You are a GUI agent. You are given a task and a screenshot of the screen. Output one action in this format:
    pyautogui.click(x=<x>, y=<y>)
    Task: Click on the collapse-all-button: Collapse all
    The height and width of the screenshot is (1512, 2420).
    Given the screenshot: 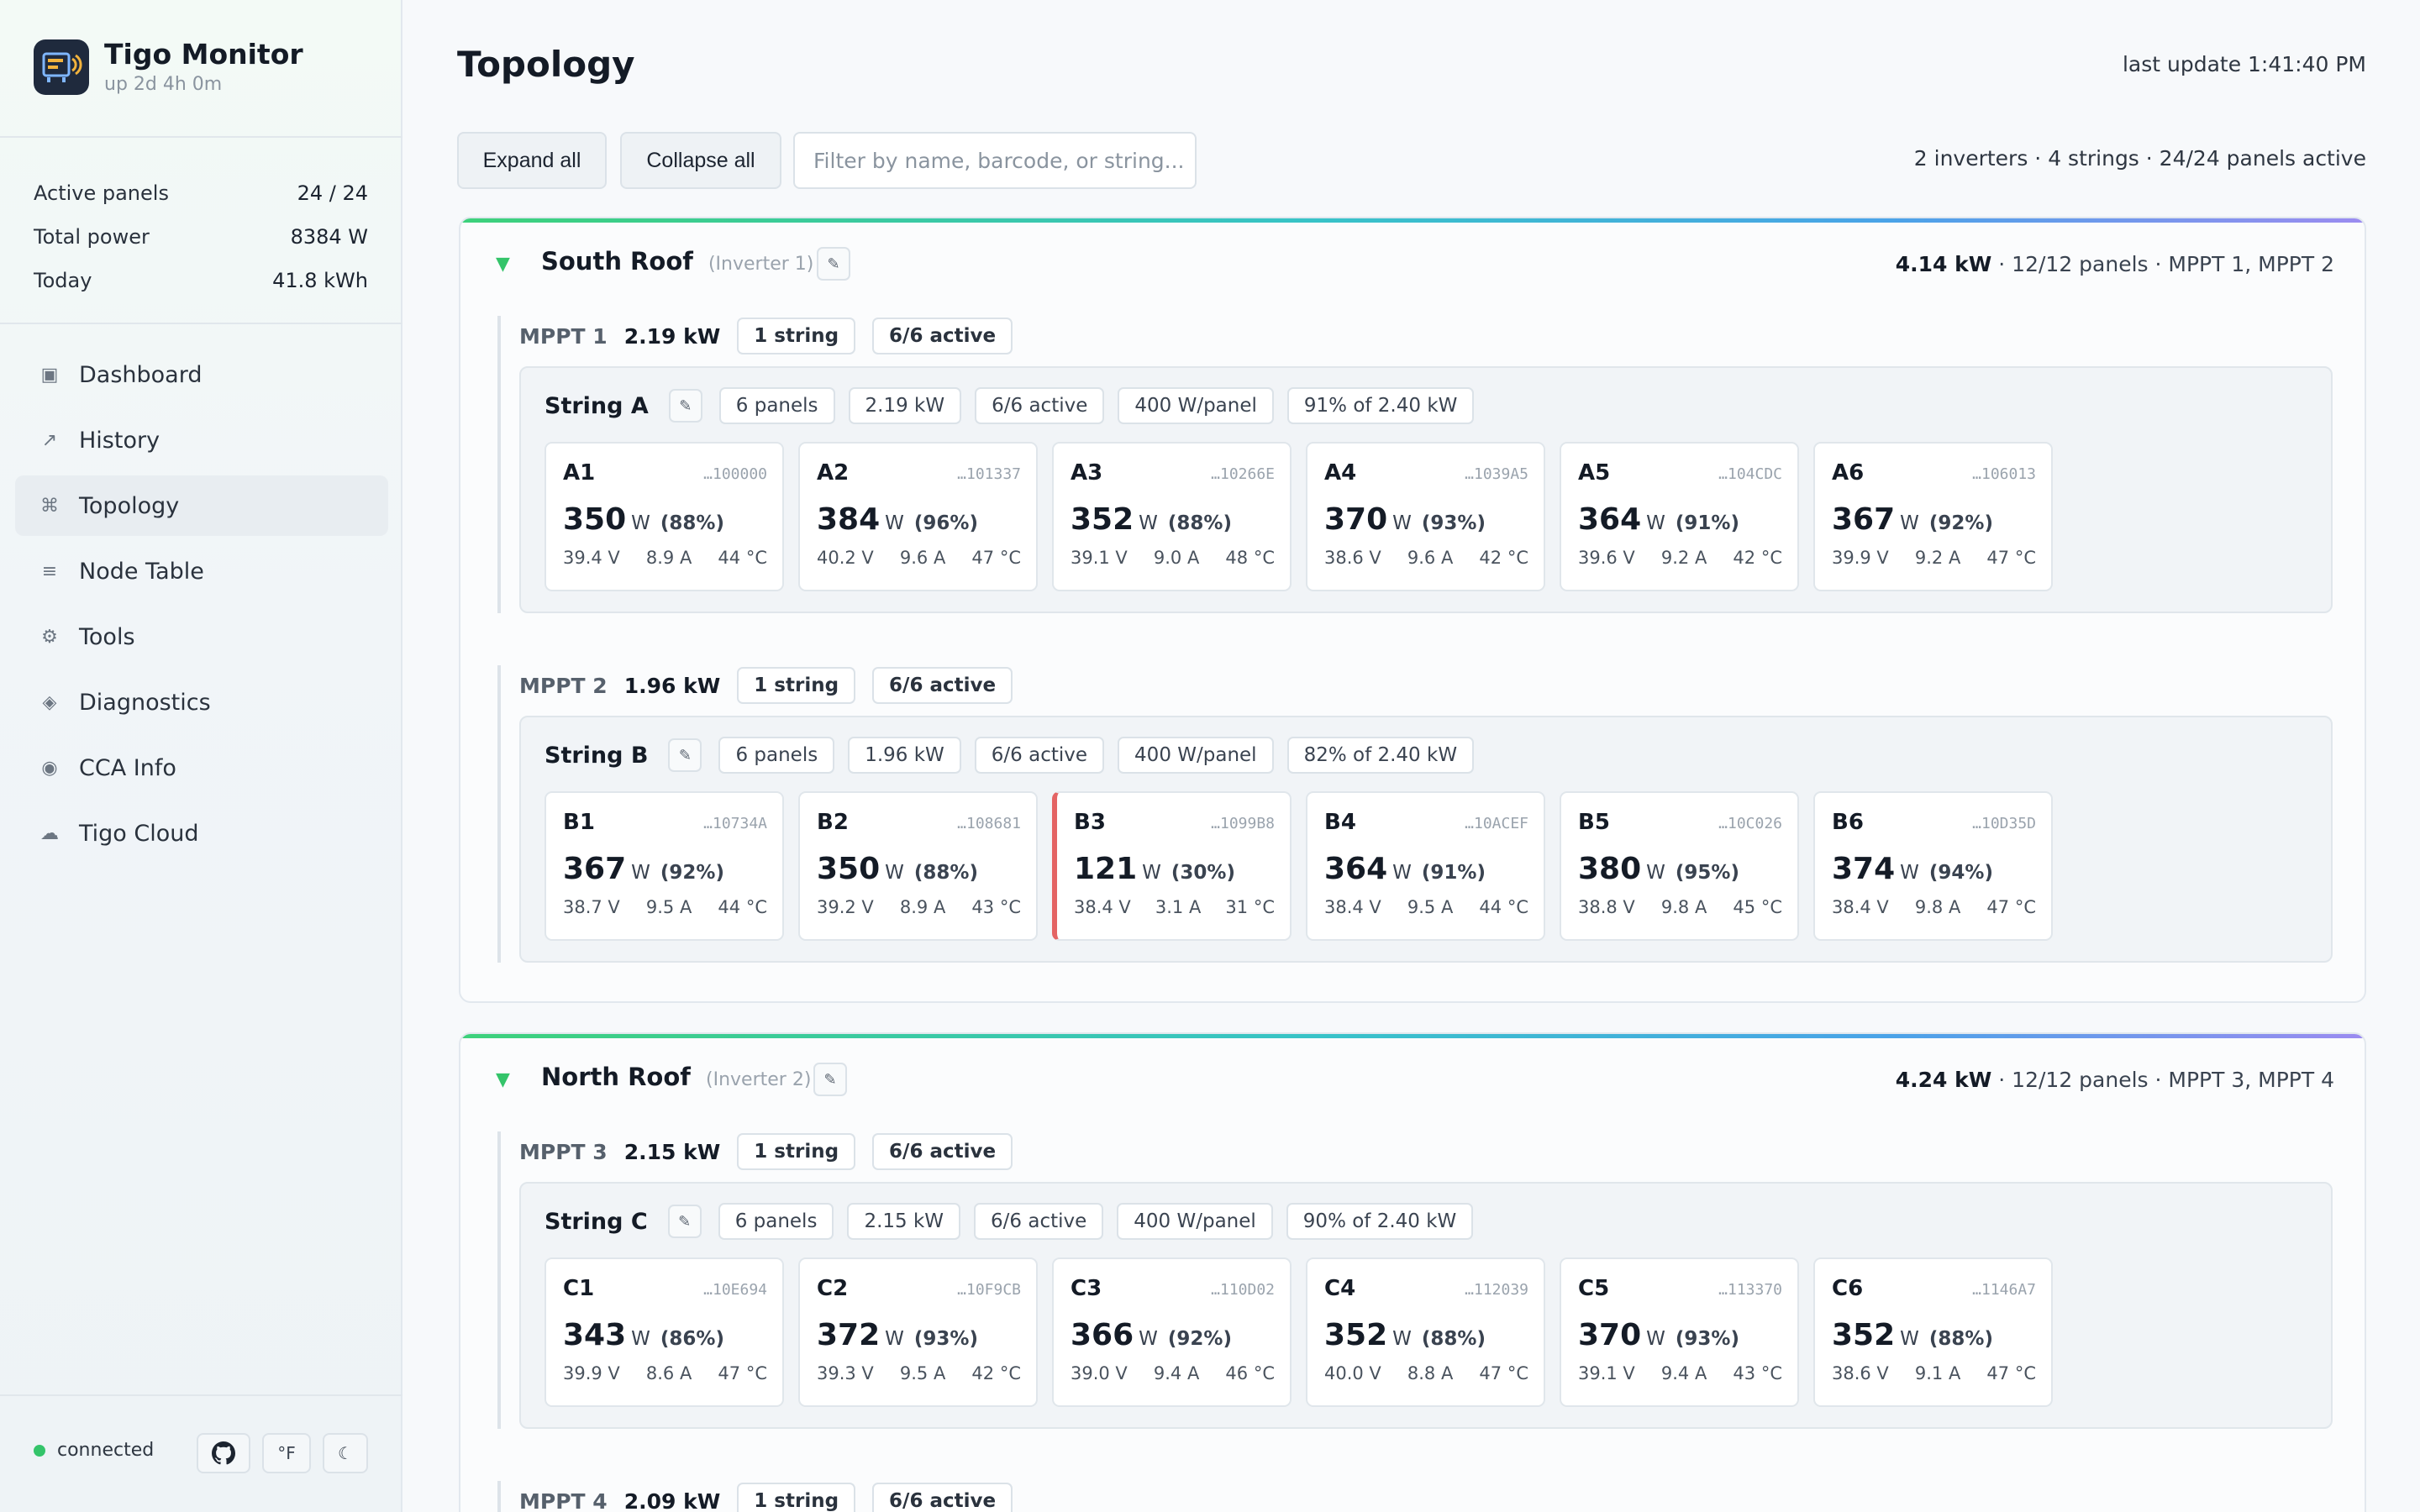 What is the action you would take?
    pyautogui.click(x=701, y=160)
    